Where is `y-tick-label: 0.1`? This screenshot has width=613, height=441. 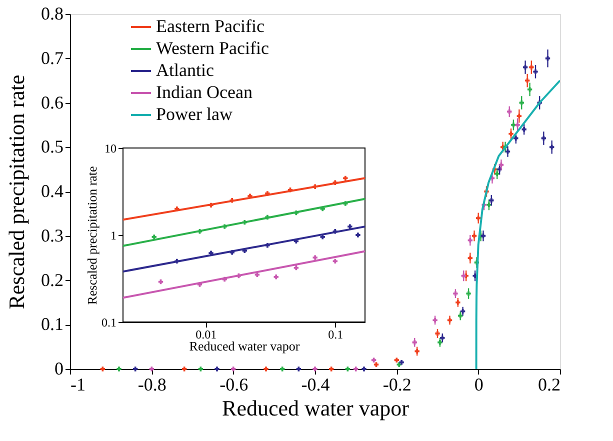 y-tick-label: 0.1 is located at coordinates (109, 323).